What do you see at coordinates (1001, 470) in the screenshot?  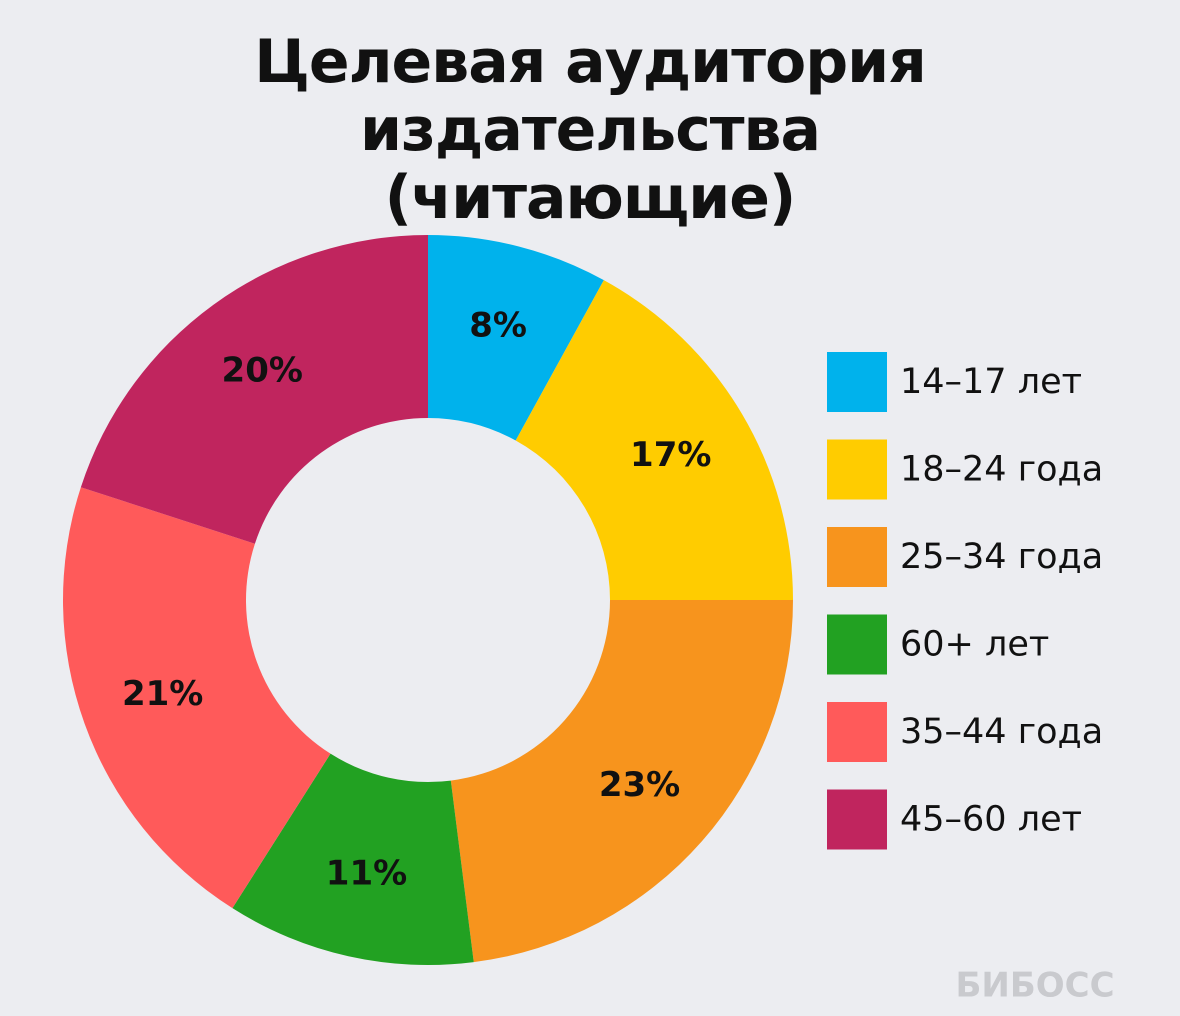 I see `legend-label: 18–24 года` at bounding box center [1001, 470].